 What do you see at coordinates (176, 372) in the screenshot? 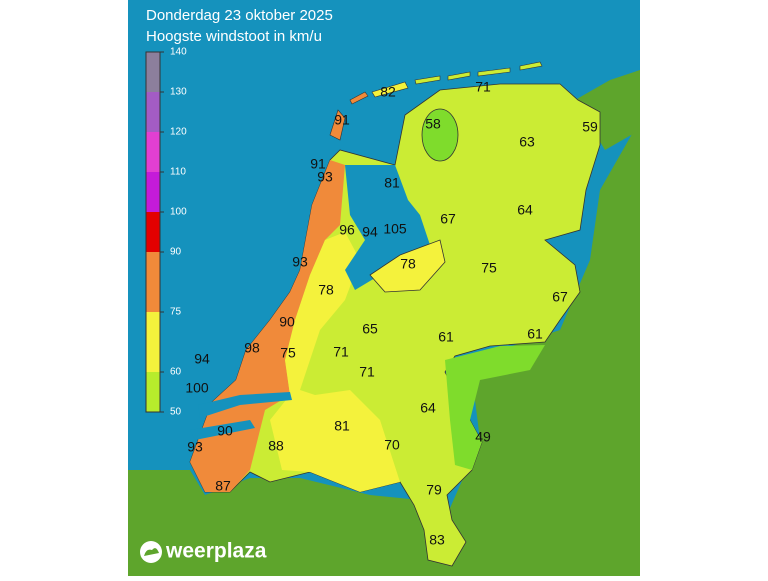
I see `legend-label: 60` at bounding box center [176, 372].